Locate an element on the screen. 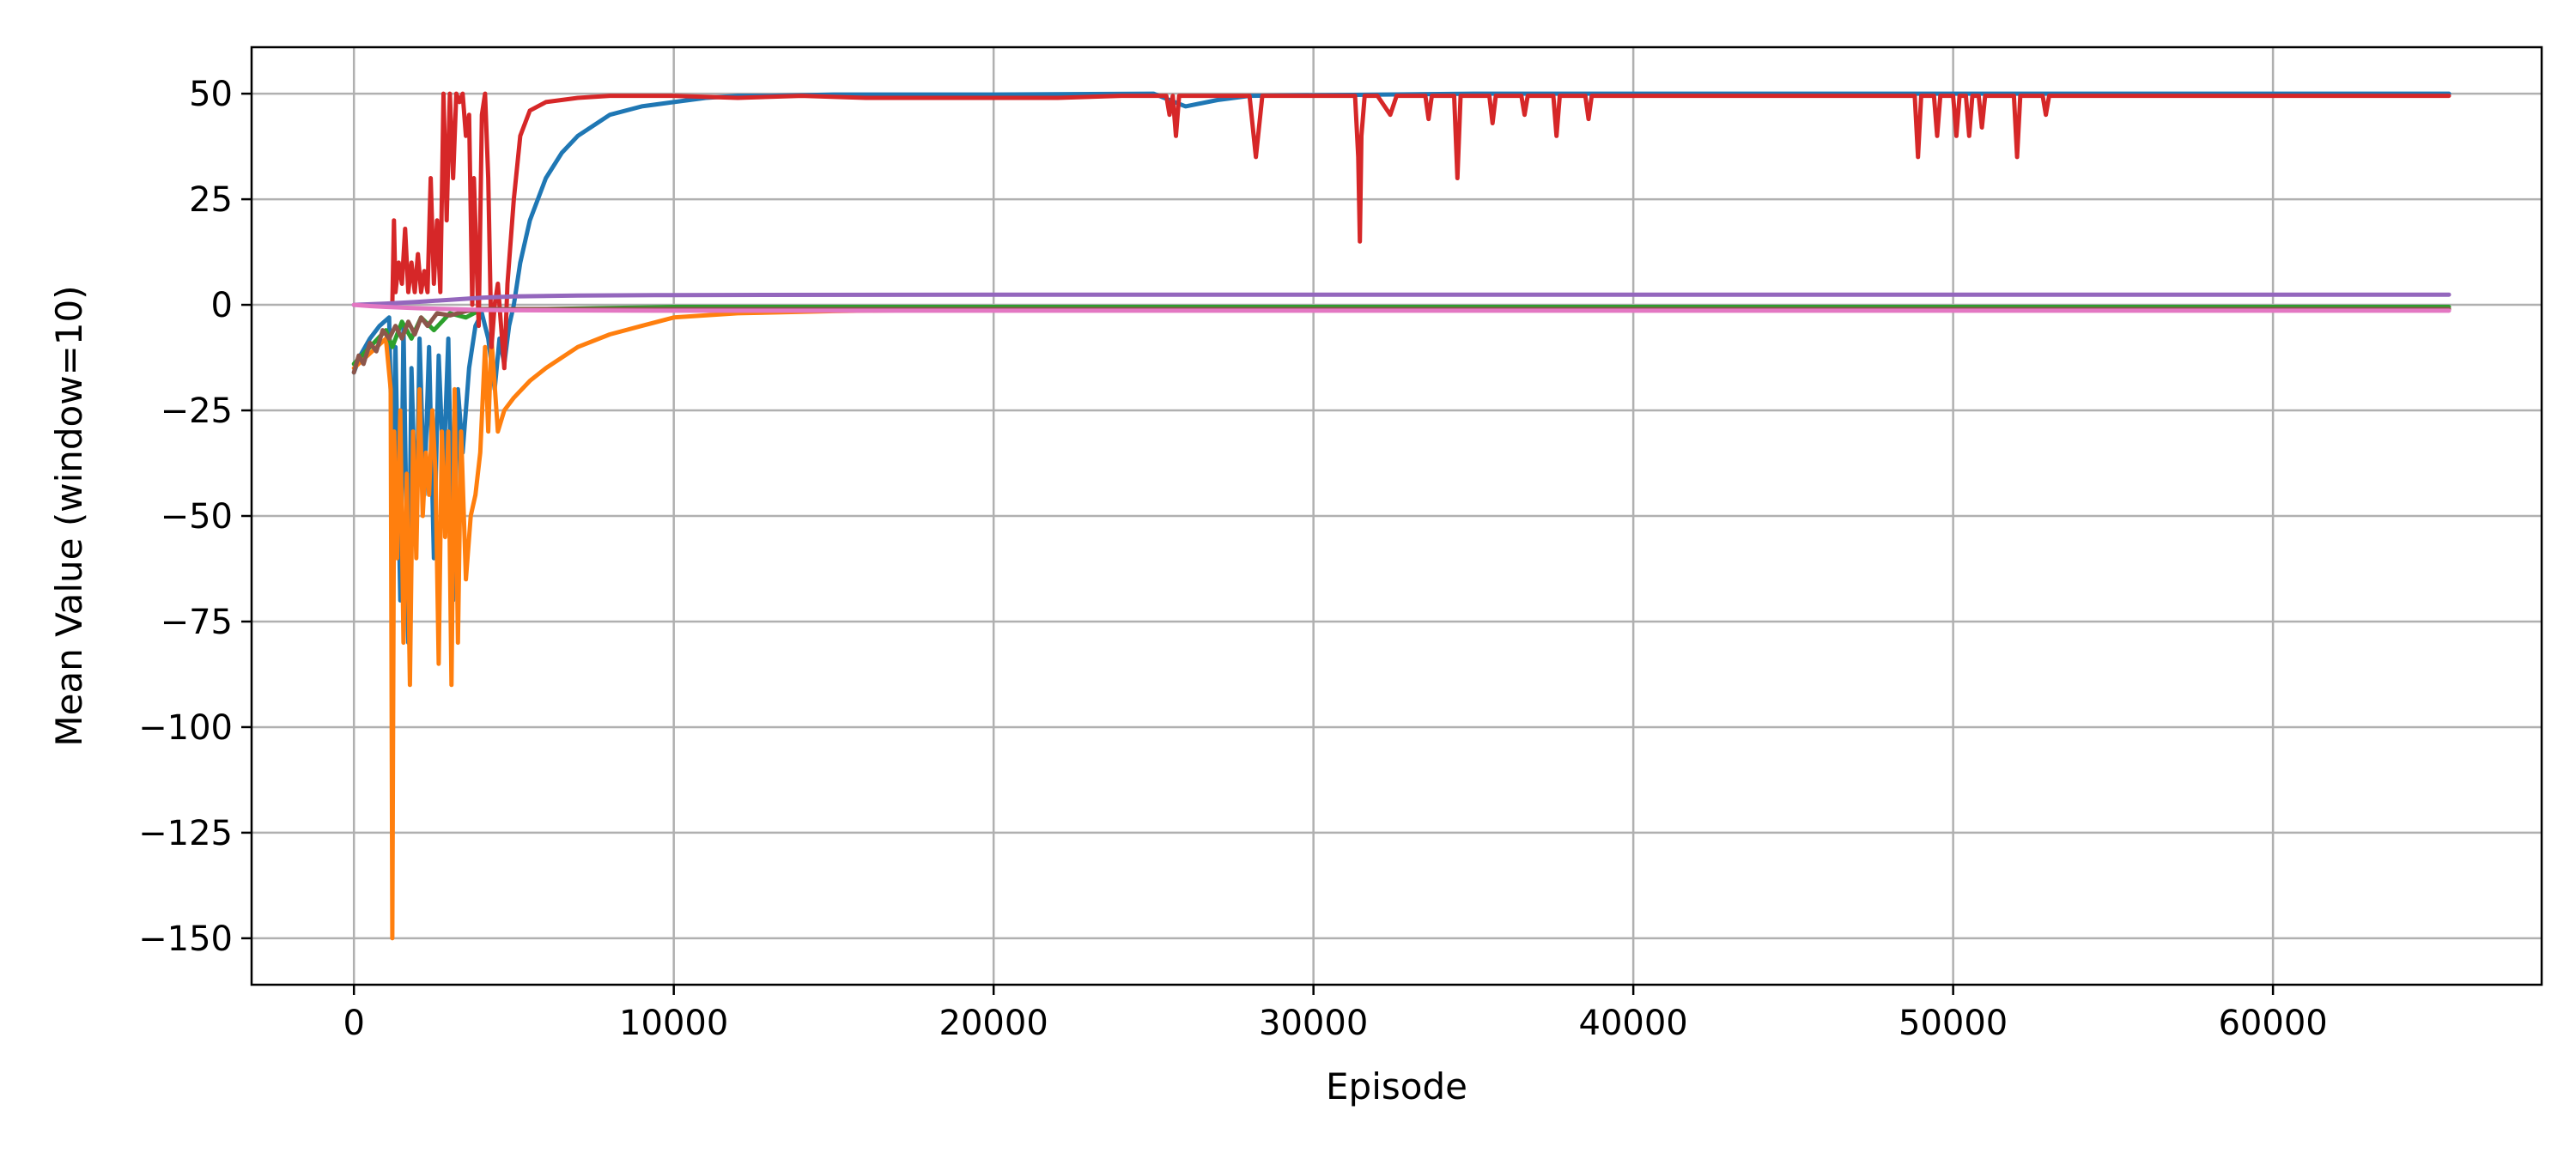 The height and width of the screenshot is (1159, 2576). x-axis-label: Episode is located at coordinates (1396, 1086).